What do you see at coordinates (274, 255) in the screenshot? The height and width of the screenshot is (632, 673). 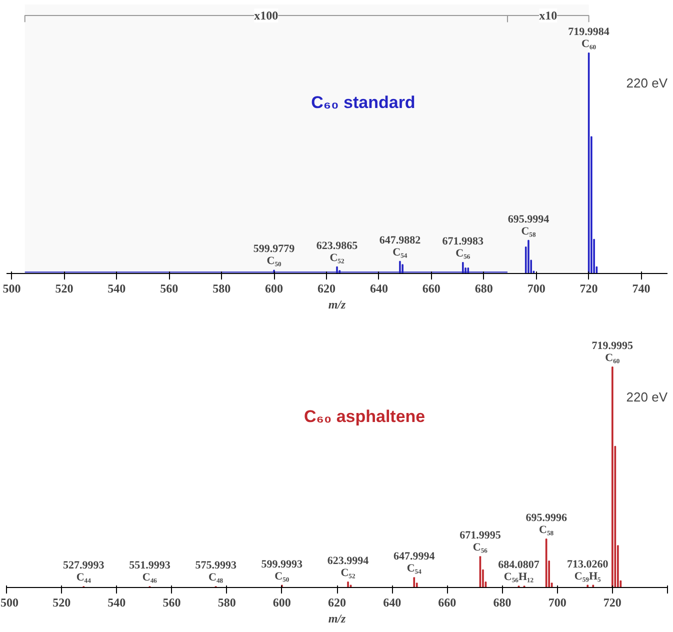 I see `annotation: 599.9779 C₅₀` at bounding box center [274, 255].